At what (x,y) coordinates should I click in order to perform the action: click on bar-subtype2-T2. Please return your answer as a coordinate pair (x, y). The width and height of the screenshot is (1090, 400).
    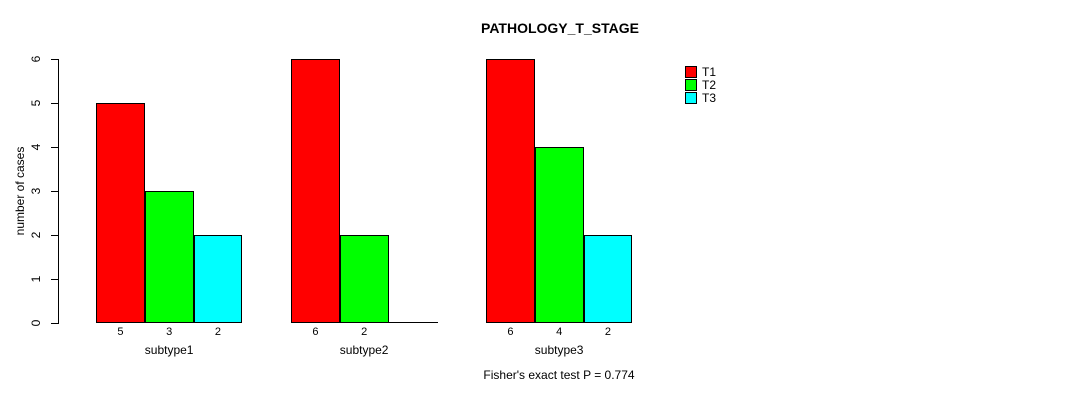
    Looking at the image, I should click on (364, 279).